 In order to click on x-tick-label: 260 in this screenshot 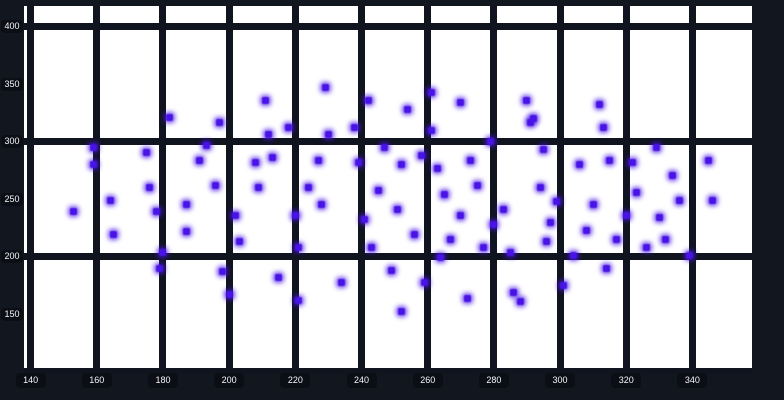, I will do `click(427, 380)`.